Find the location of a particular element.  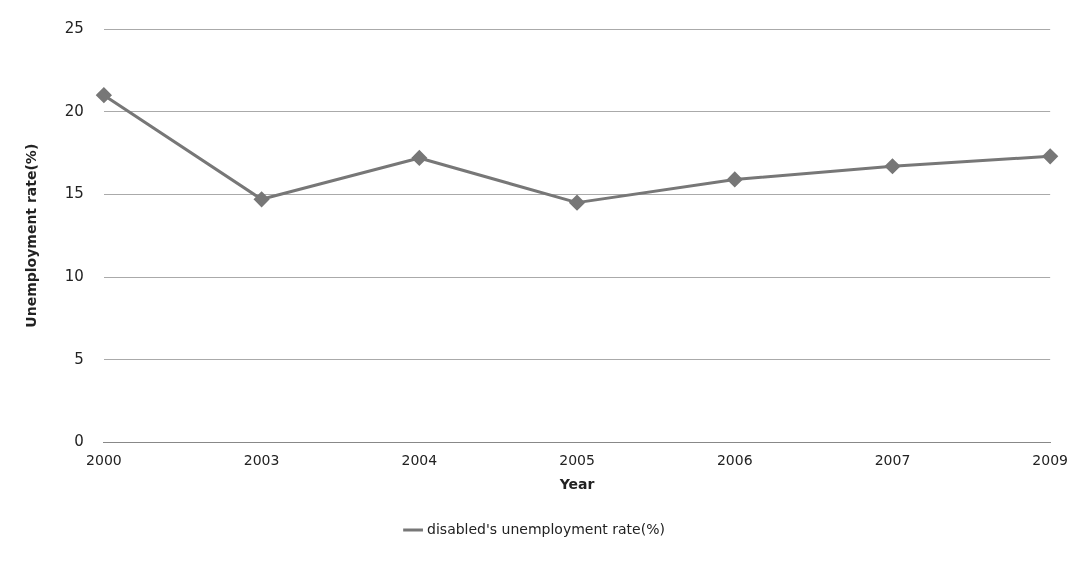

y-tick-label: 15 is located at coordinates (74, 193).